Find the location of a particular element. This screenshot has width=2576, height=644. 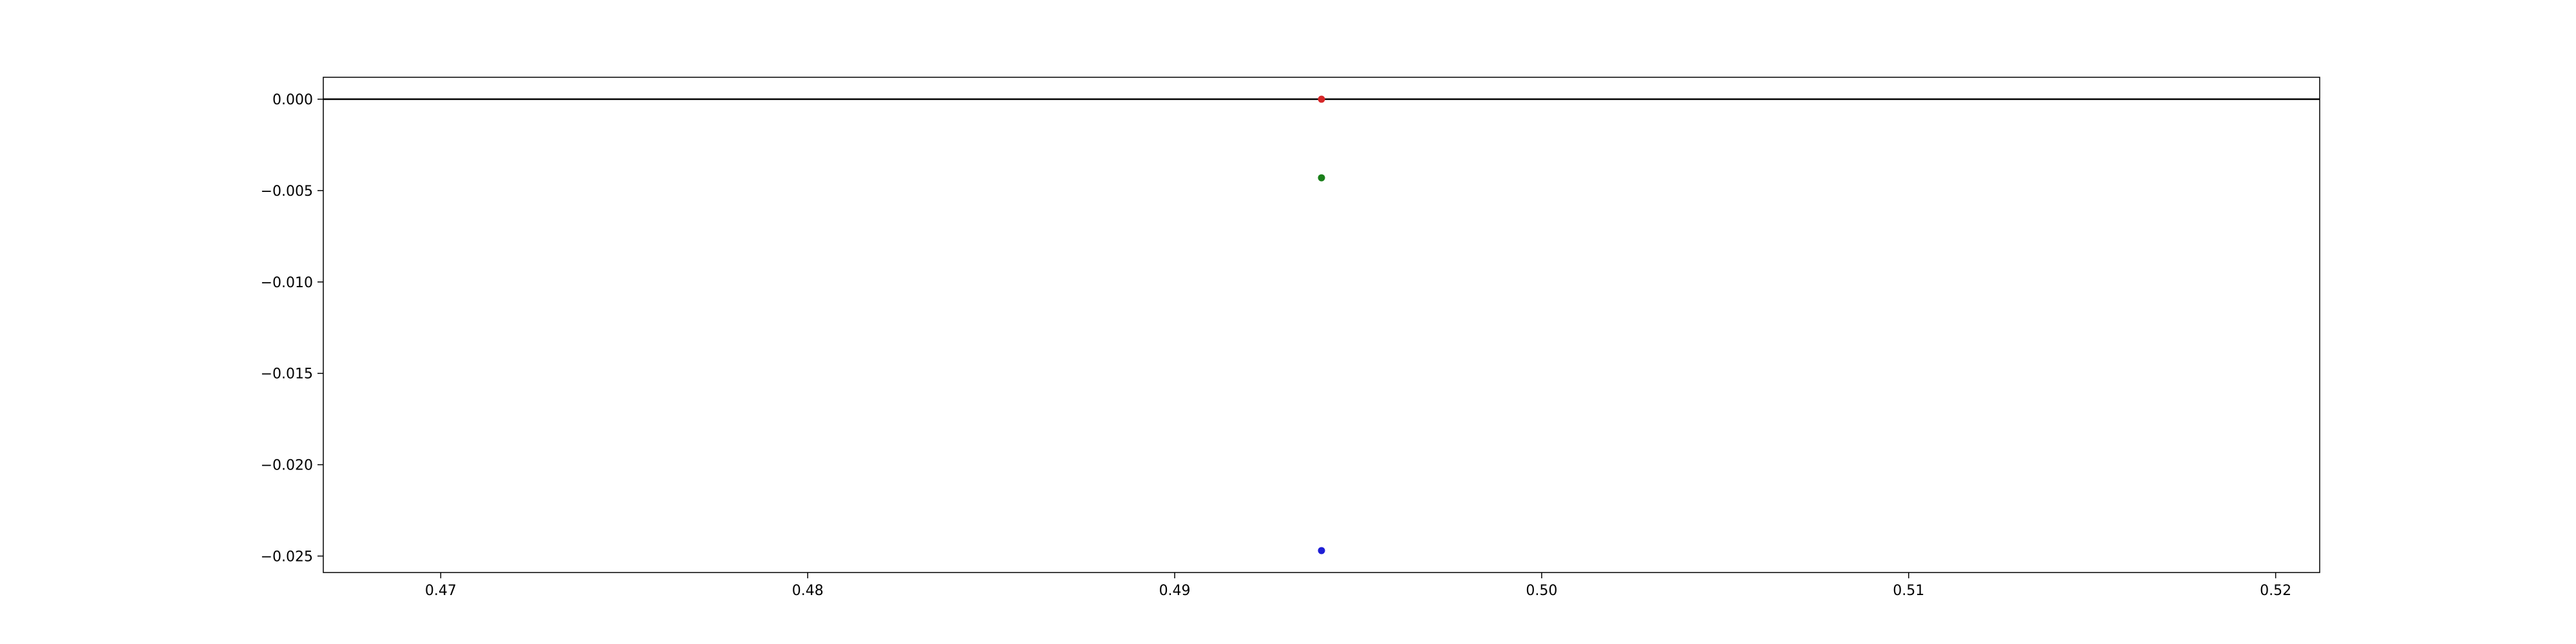

y-tick-label: −0.005 is located at coordinates (287, 192).